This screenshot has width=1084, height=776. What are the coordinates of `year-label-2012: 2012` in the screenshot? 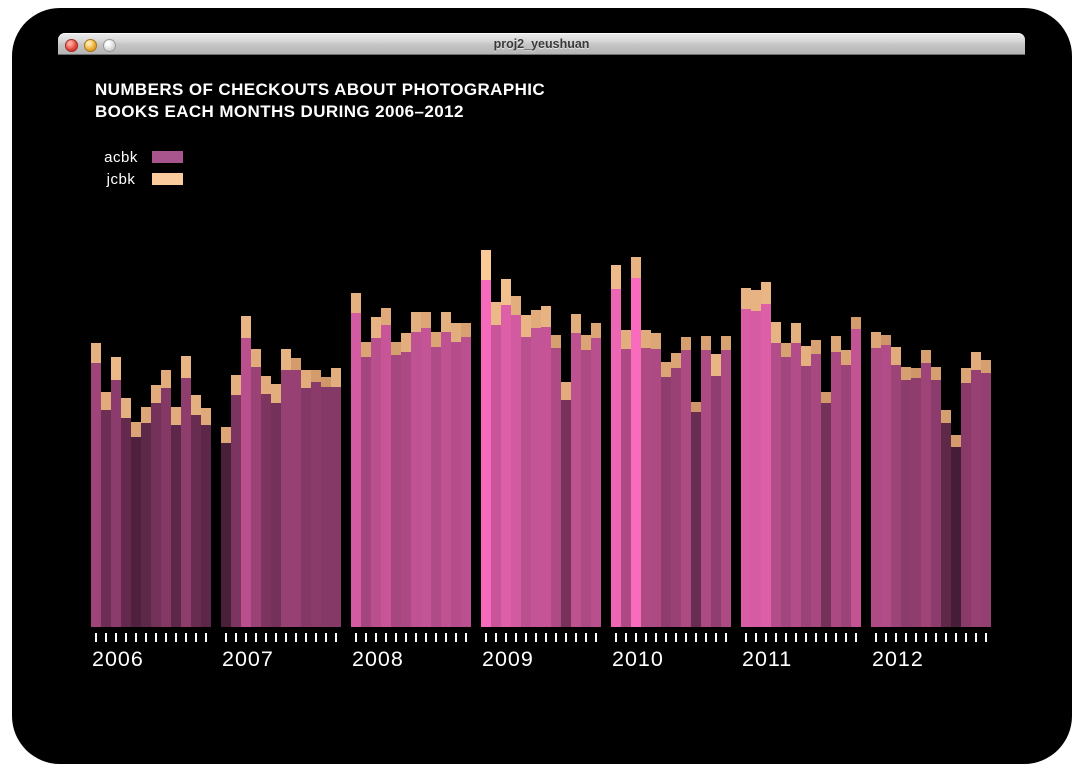 It's located at (898, 659).